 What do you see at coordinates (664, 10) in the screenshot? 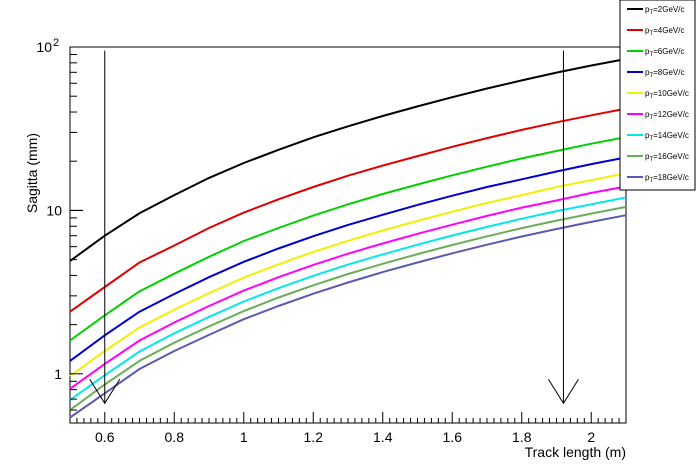
I see `legend-label: pT=2GeV/c` at bounding box center [664, 10].